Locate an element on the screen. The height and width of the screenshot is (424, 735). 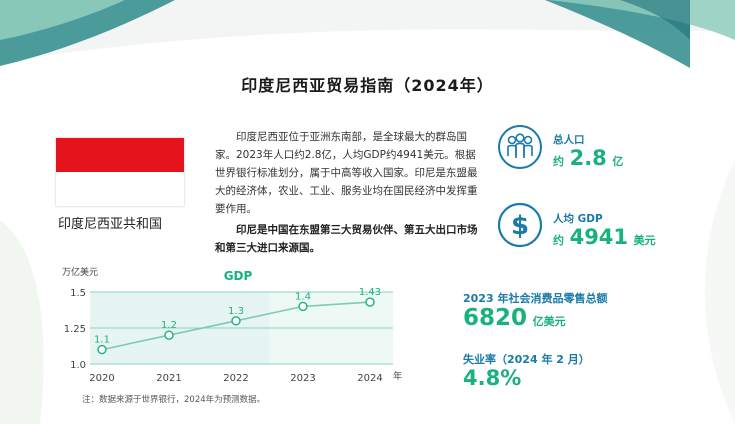
population-value: 约 2.8 亿 is located at coordinates (588, 158).